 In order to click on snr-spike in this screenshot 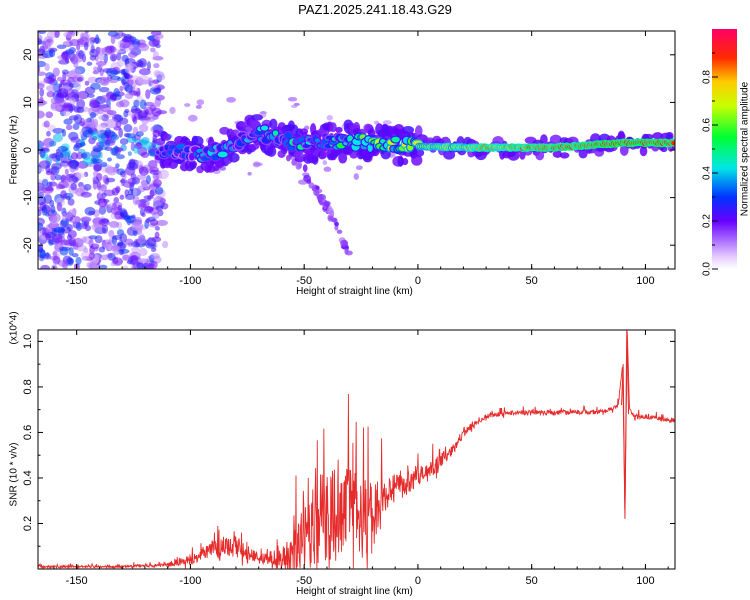, I will do `click(625, 424)`.